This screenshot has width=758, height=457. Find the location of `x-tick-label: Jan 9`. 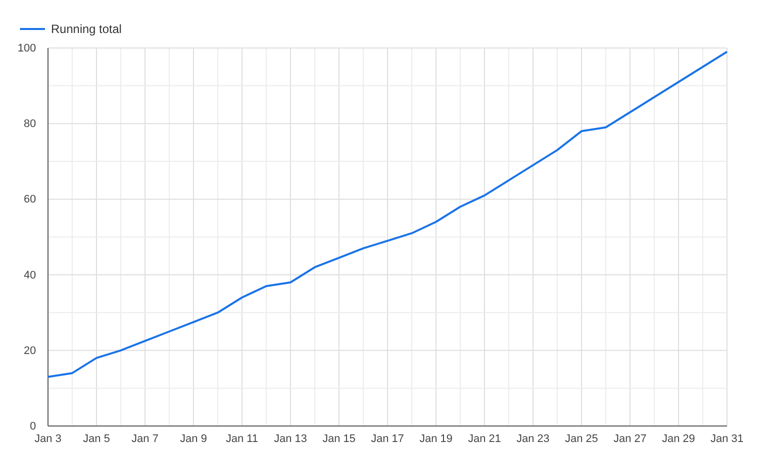

x-tick-label: Jan 9 is located at coordinates (193, 438).